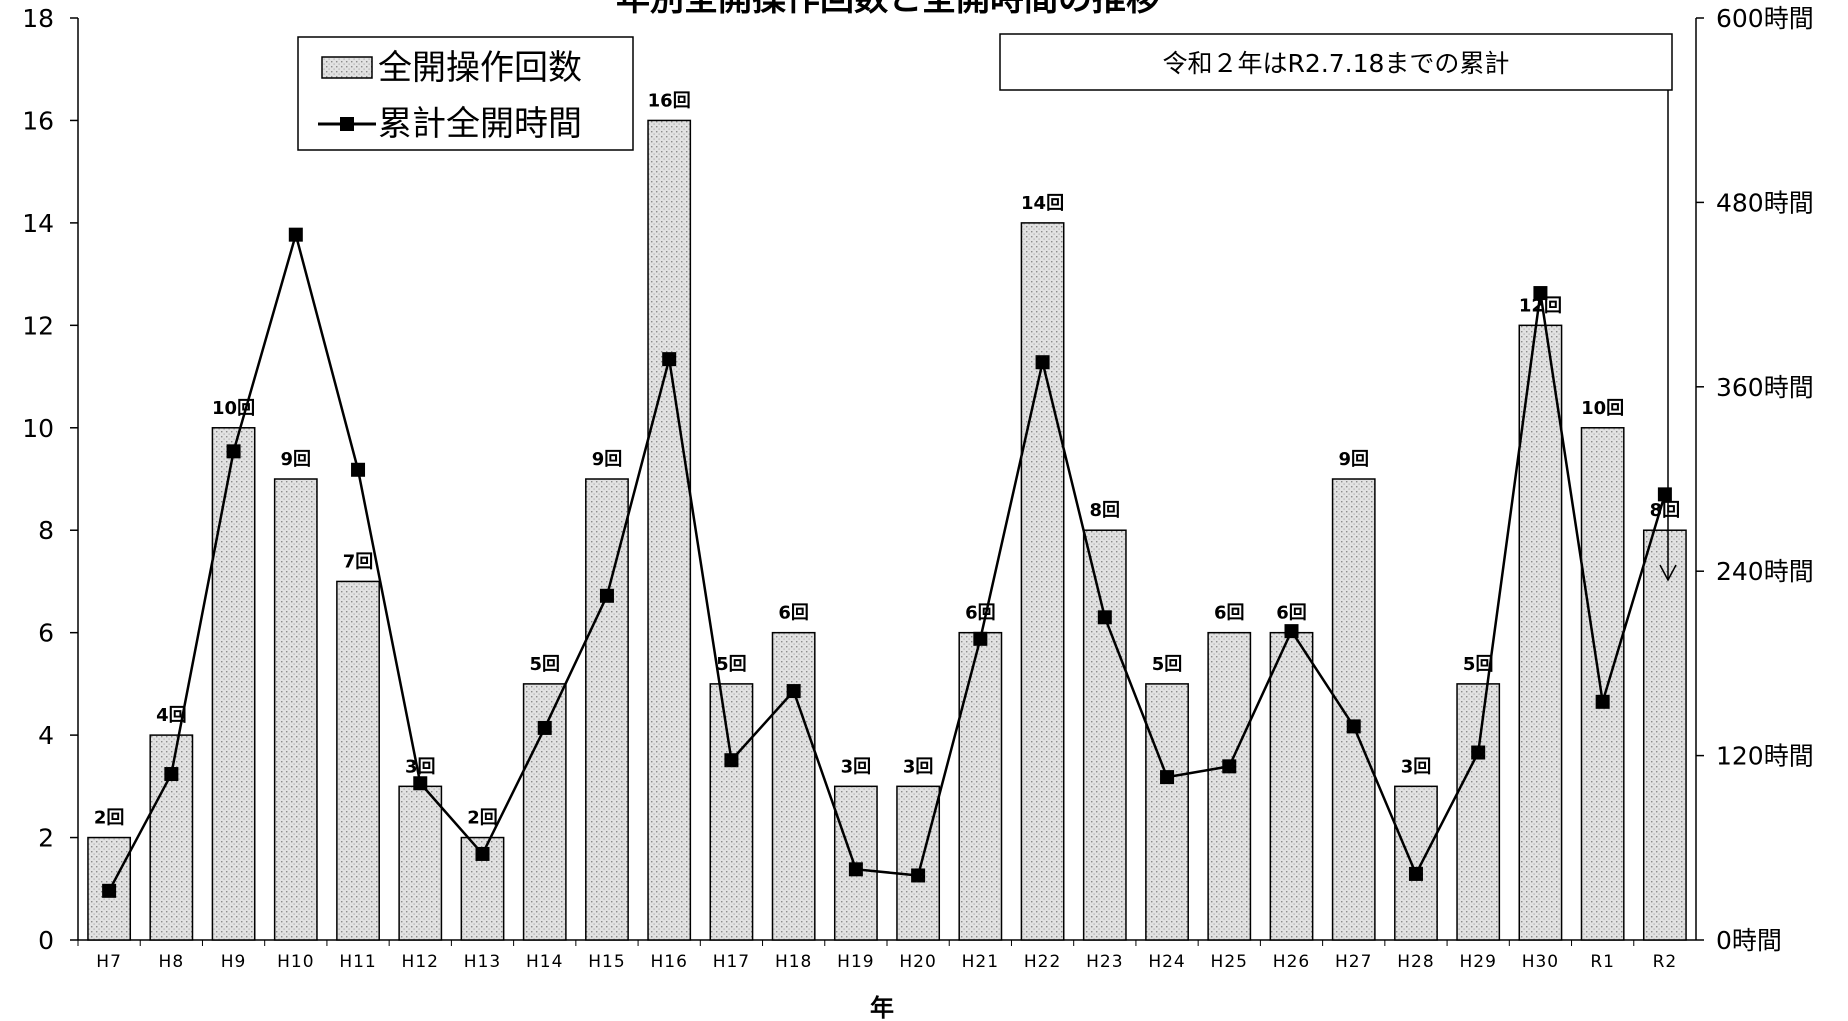  Describe the element at coordinates (482, 962) in the screenshot. I see `x-tick-label: H13` at that location.